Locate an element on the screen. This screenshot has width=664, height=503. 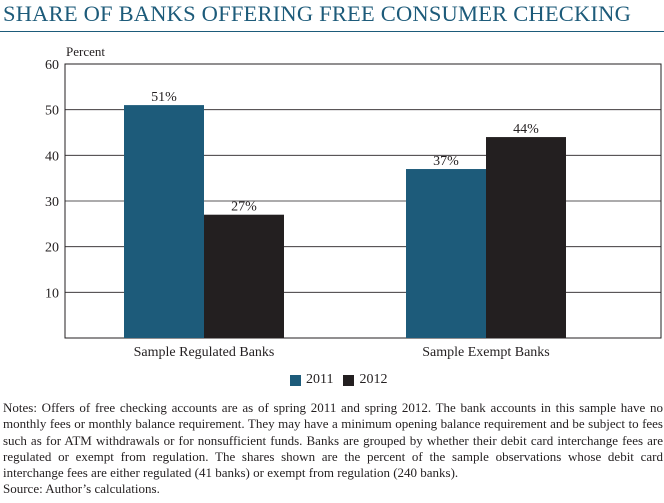
y-tick-label-40: 40 is located at coordinates (52, 156).